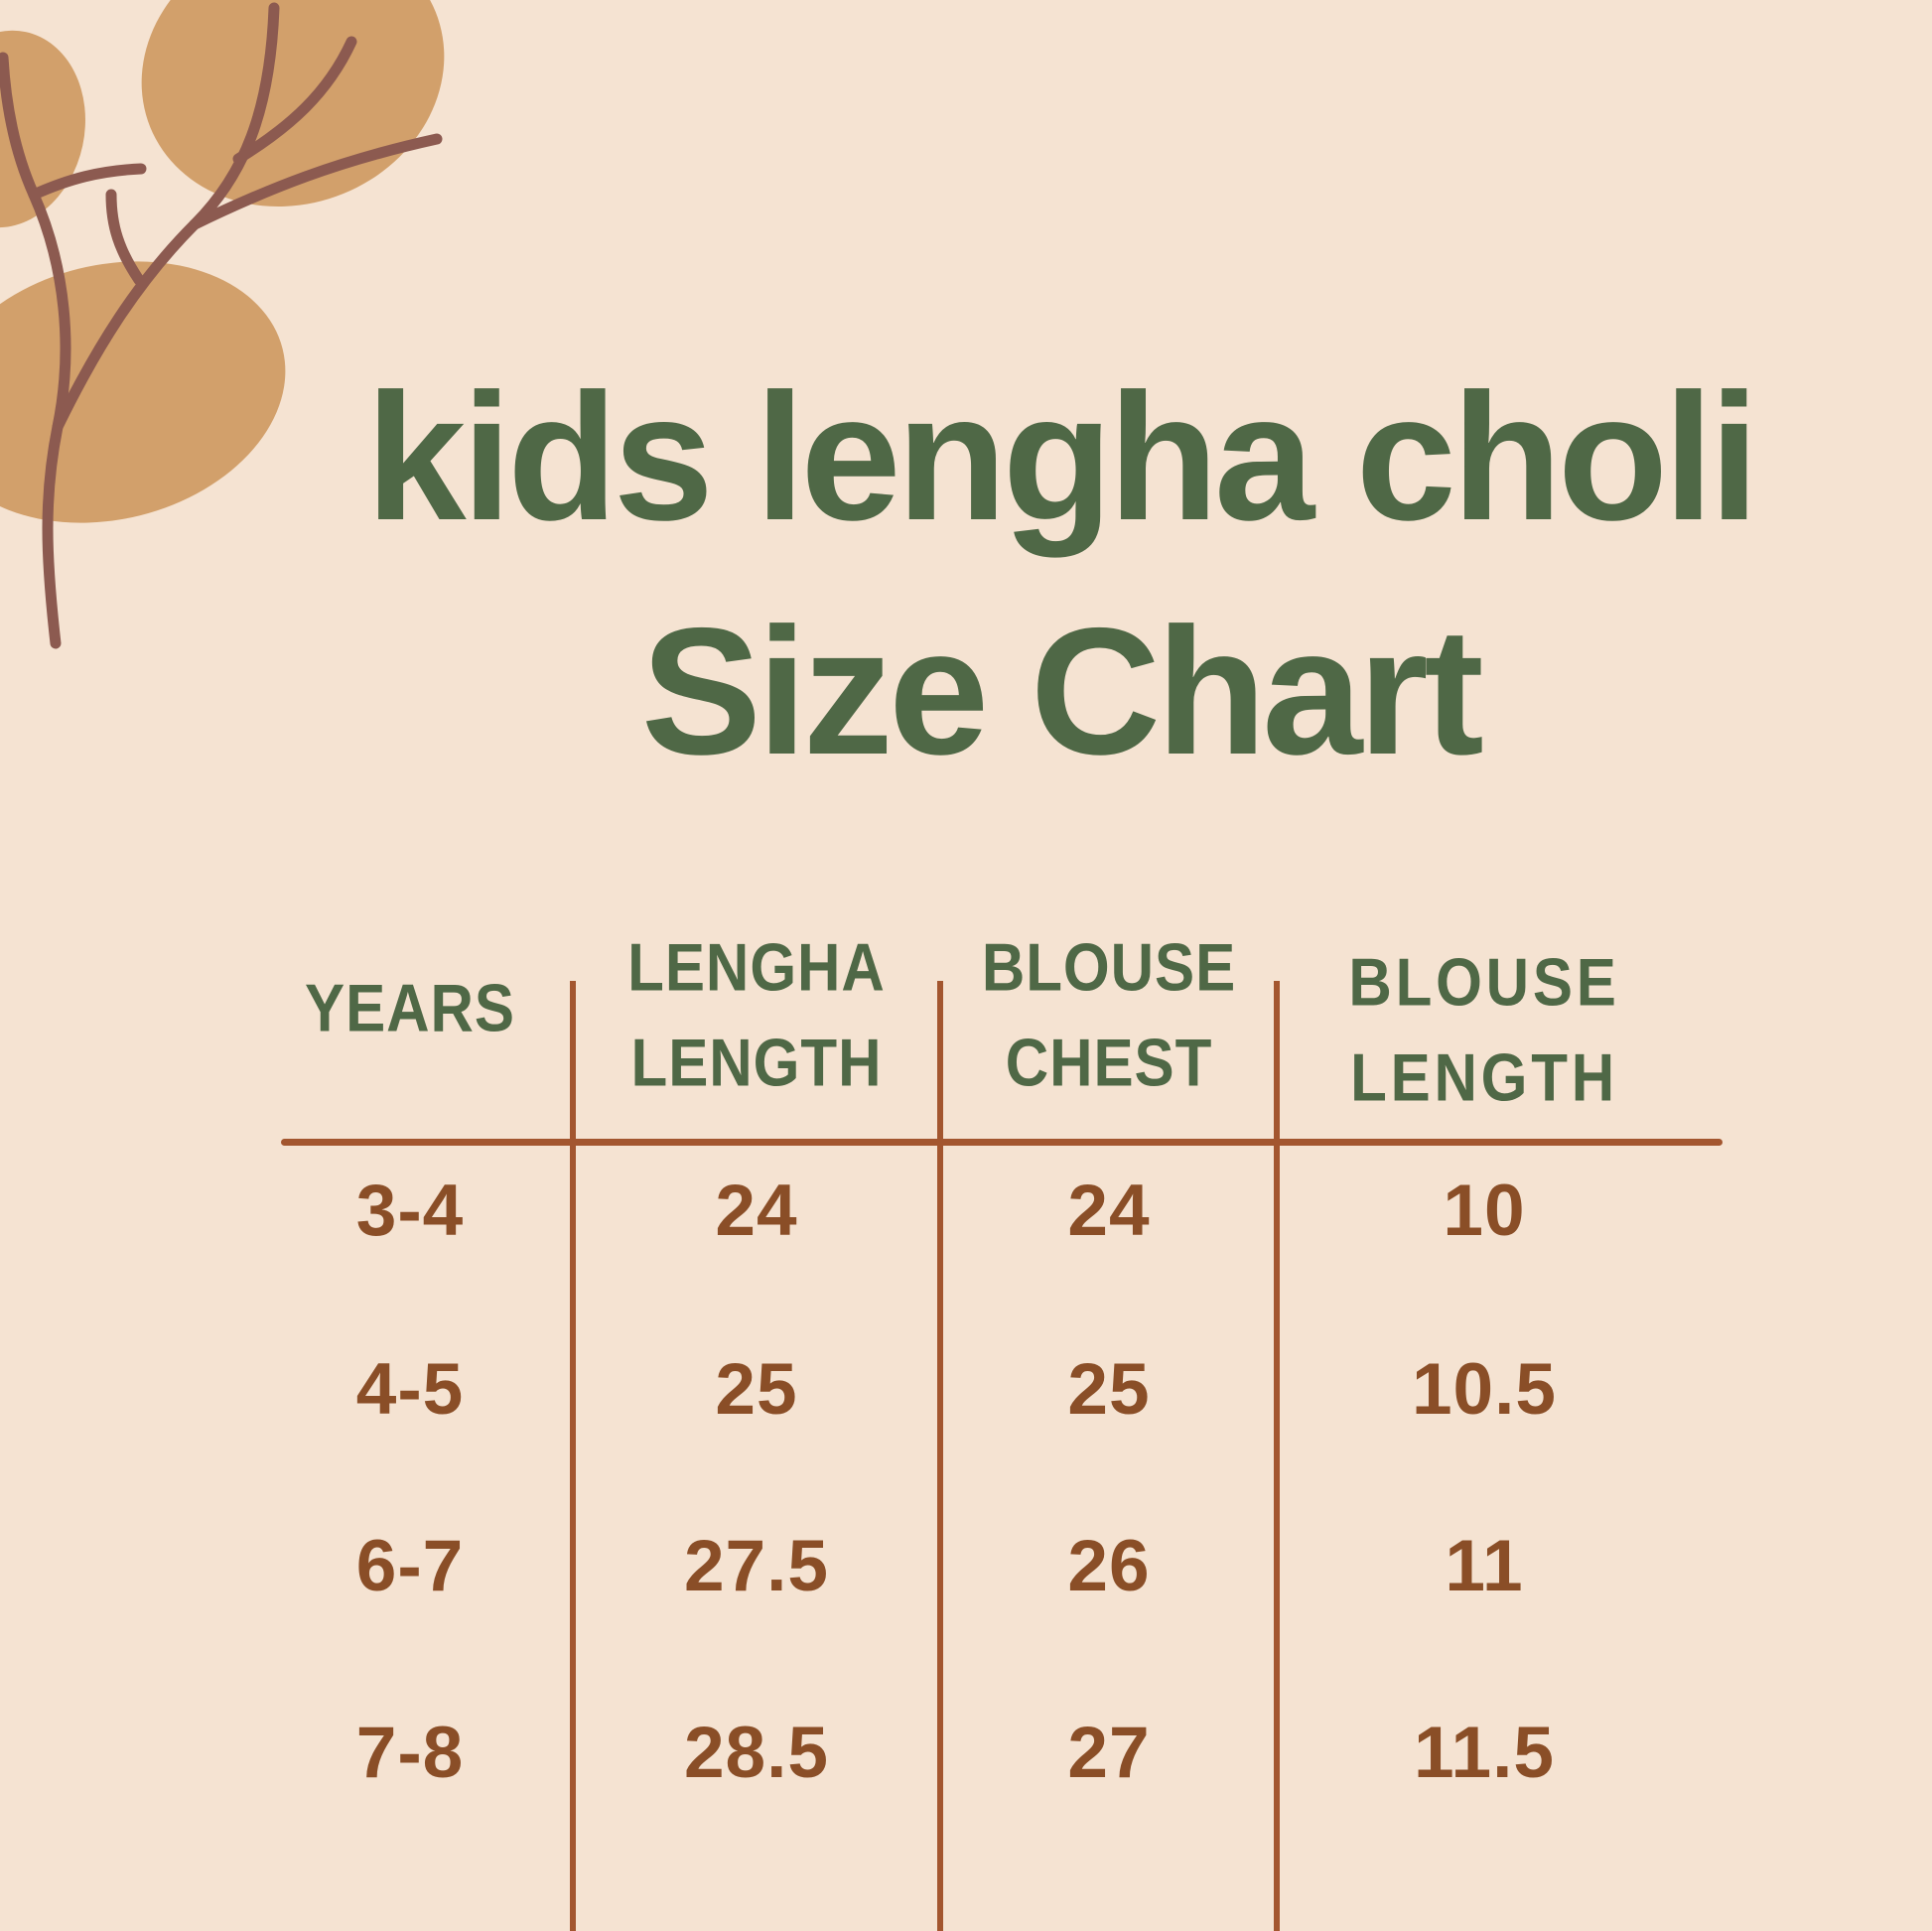  I want to click on header-line: YEARS, so click(410, 1007).